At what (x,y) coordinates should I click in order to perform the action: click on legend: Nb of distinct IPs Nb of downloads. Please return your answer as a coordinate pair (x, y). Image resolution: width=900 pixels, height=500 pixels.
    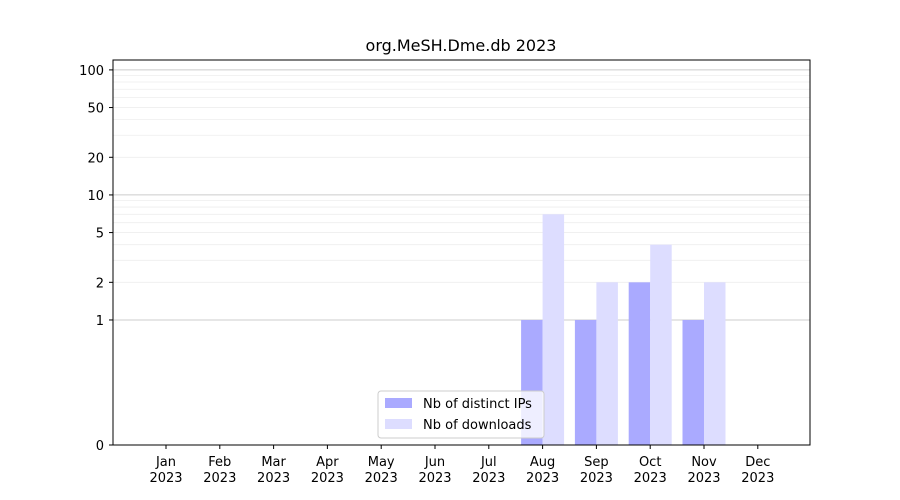
    Looking at the image, I should click on (461, 414).